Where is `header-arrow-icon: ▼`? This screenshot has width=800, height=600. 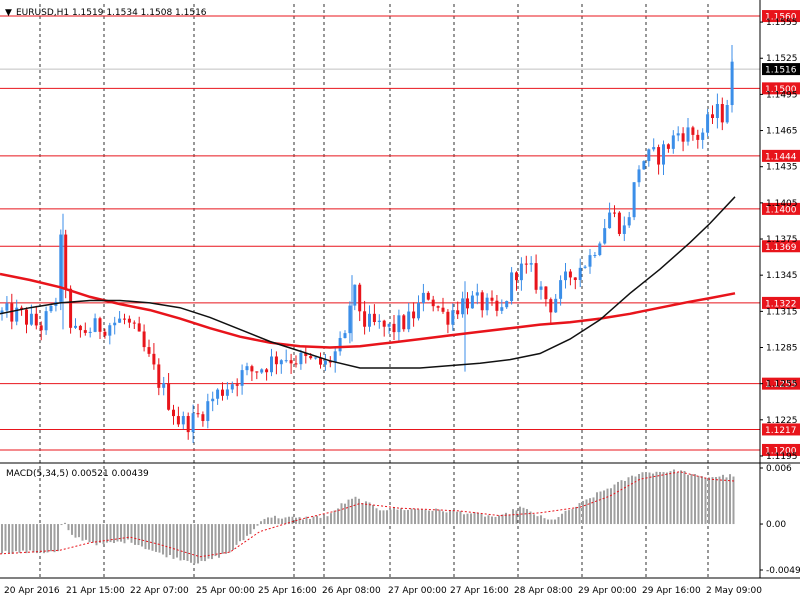 header-arrow-icon: ▼ is located at coordinates (8, 13).